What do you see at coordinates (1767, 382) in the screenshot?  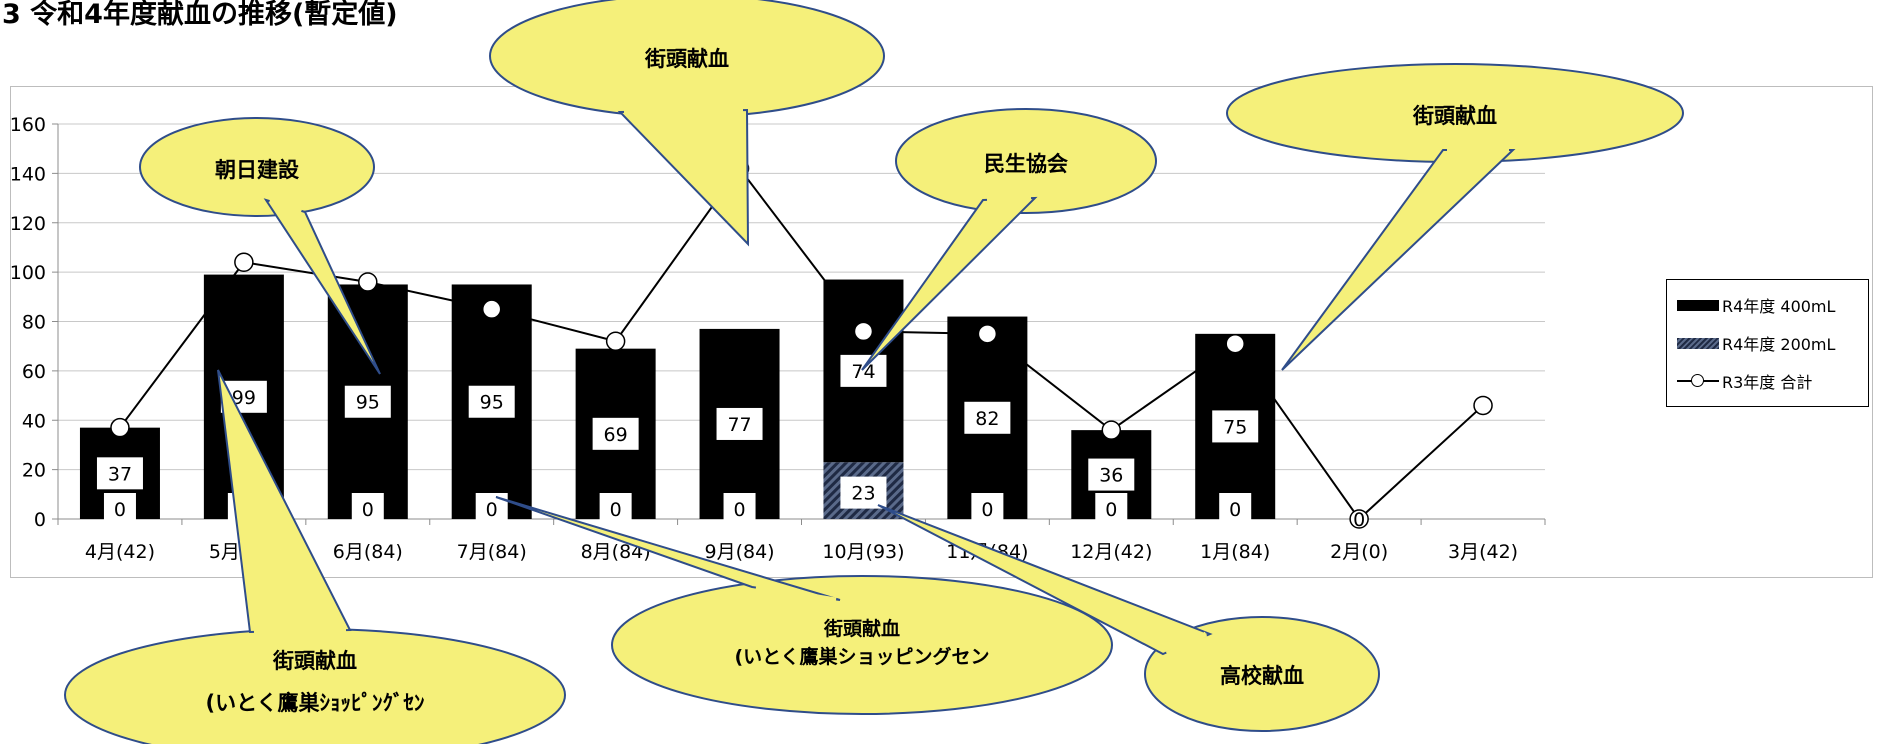 I see `legend-label: R3年度 合計` at bounding box center [1767, 382].